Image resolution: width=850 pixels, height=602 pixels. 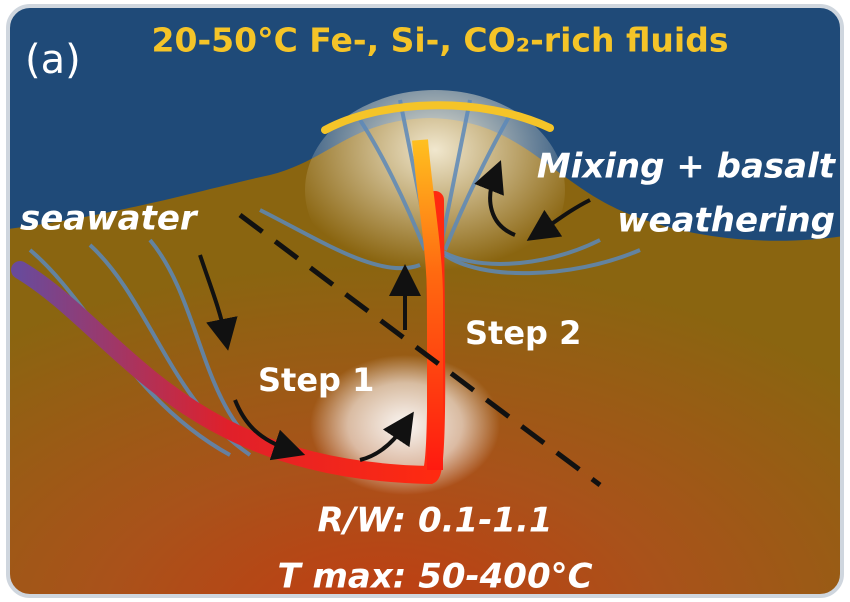 I want to click on mixing-label: weathering, so click(x=726, y=221).